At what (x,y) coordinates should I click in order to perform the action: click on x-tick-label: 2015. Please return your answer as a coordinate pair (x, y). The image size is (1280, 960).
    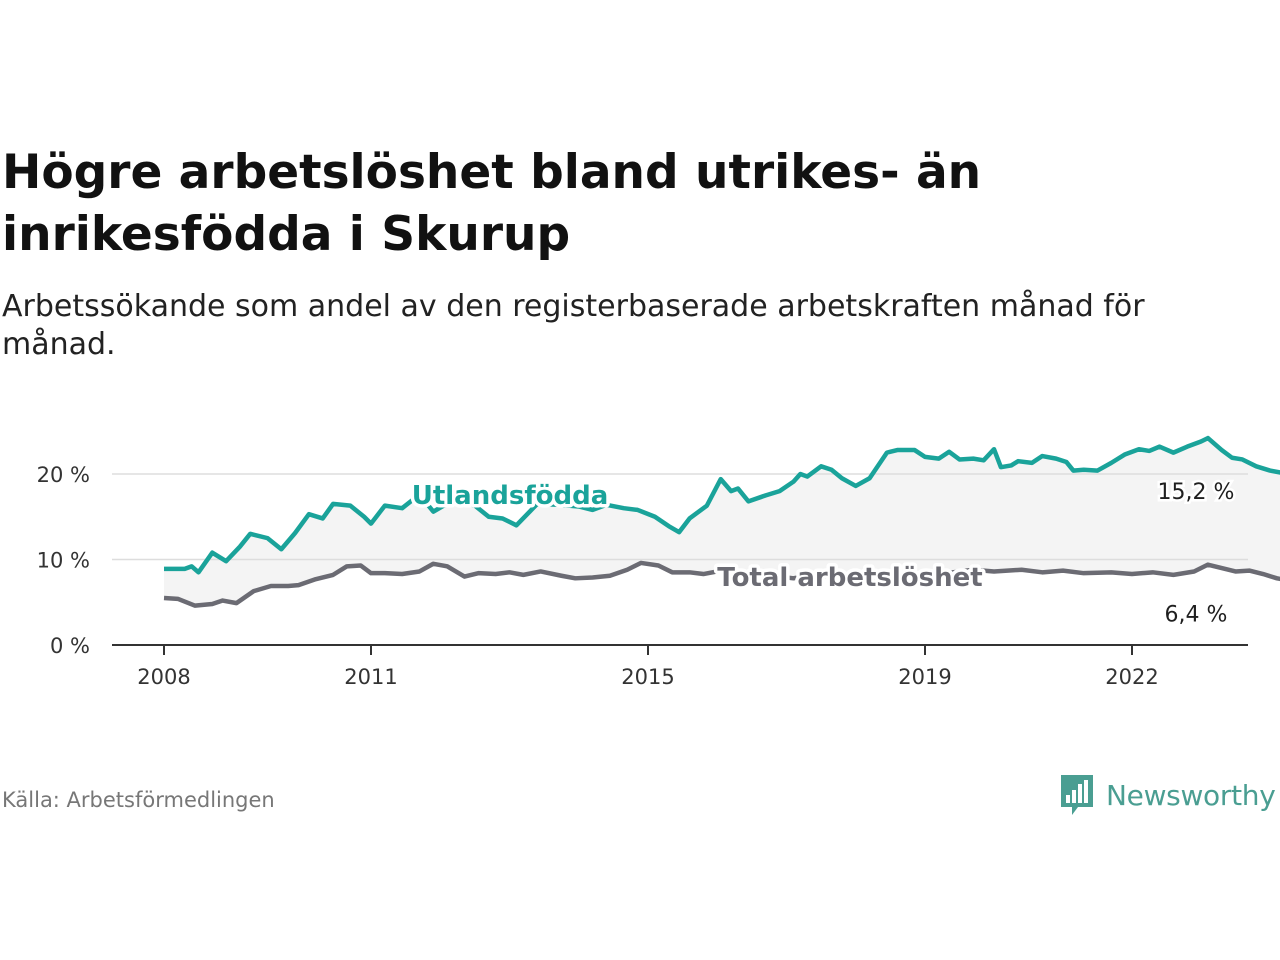
    Looking at the image, I should click on (647, 677).